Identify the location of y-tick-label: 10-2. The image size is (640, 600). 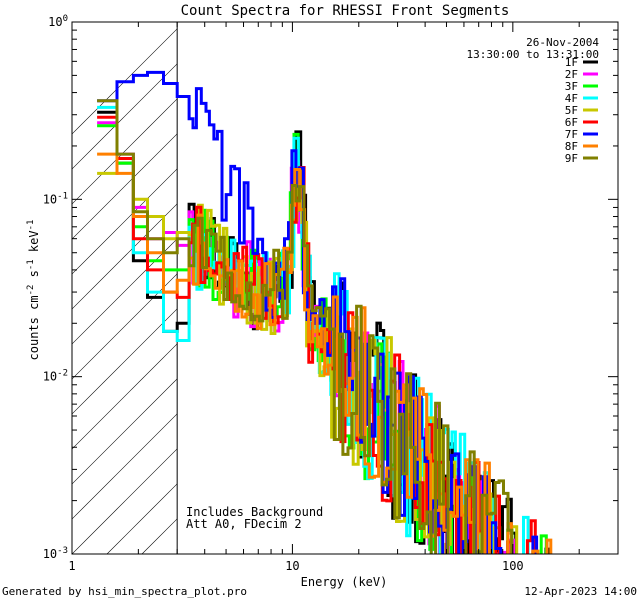
(55, 376).